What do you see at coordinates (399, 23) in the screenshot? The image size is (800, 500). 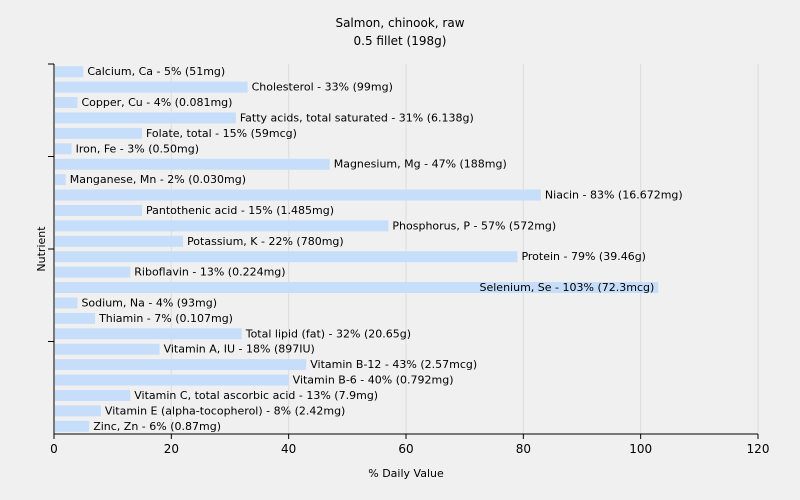 I see `chart-title: Salmon, chinook, raw` at bounding box center [399, 23].